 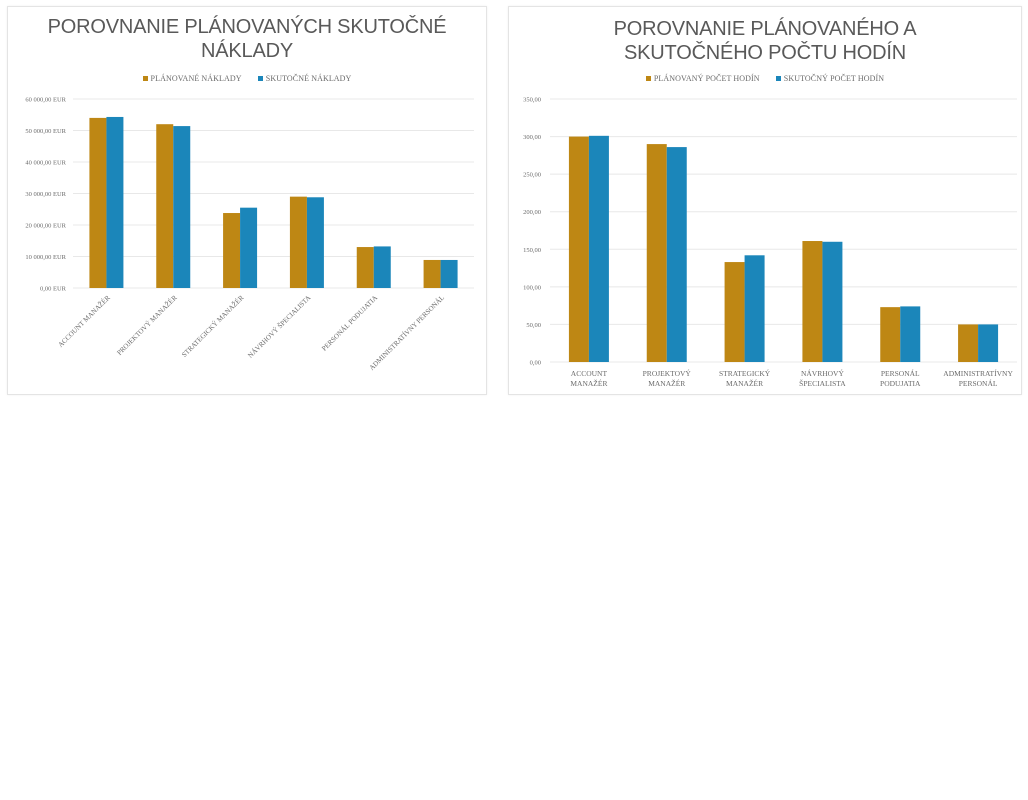 I want to click on y-tick-label: 30 000,00 EUR, so click(x=45, y=194).